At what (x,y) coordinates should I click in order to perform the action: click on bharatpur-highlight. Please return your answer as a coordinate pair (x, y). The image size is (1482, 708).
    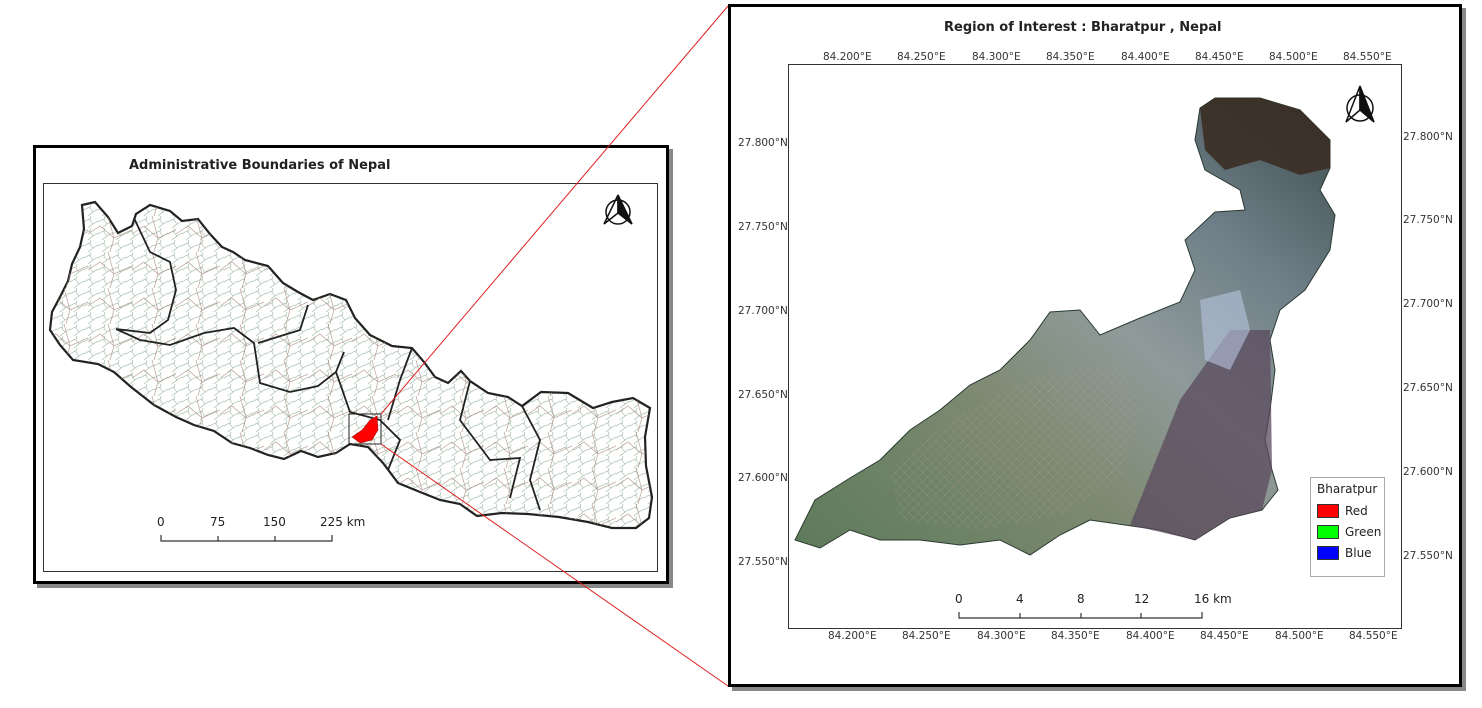
    Looking at the image, I should click on (365, 429).